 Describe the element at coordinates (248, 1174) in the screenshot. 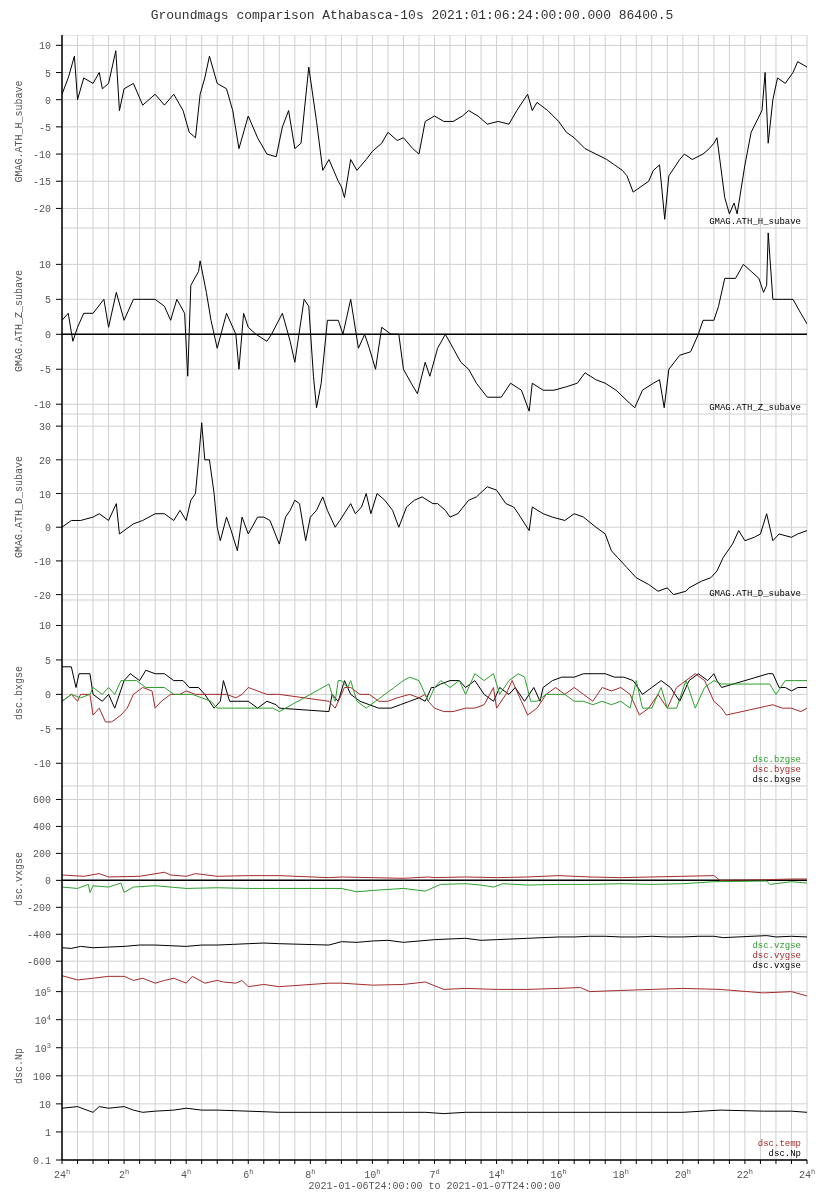

I see `x-tick-label: 6$^{h}$` at that location.